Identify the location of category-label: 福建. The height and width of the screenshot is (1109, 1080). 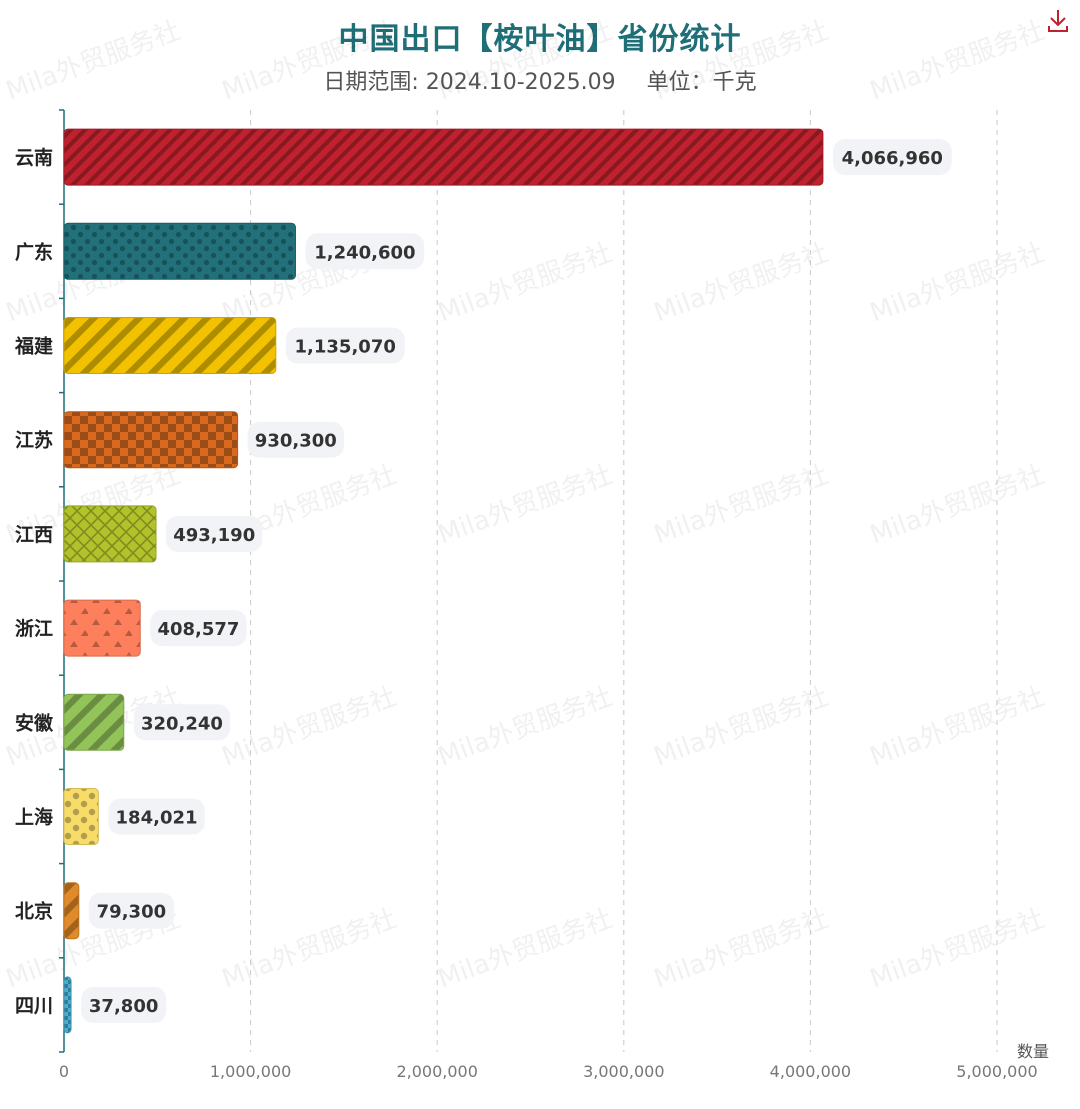
(33, 346).